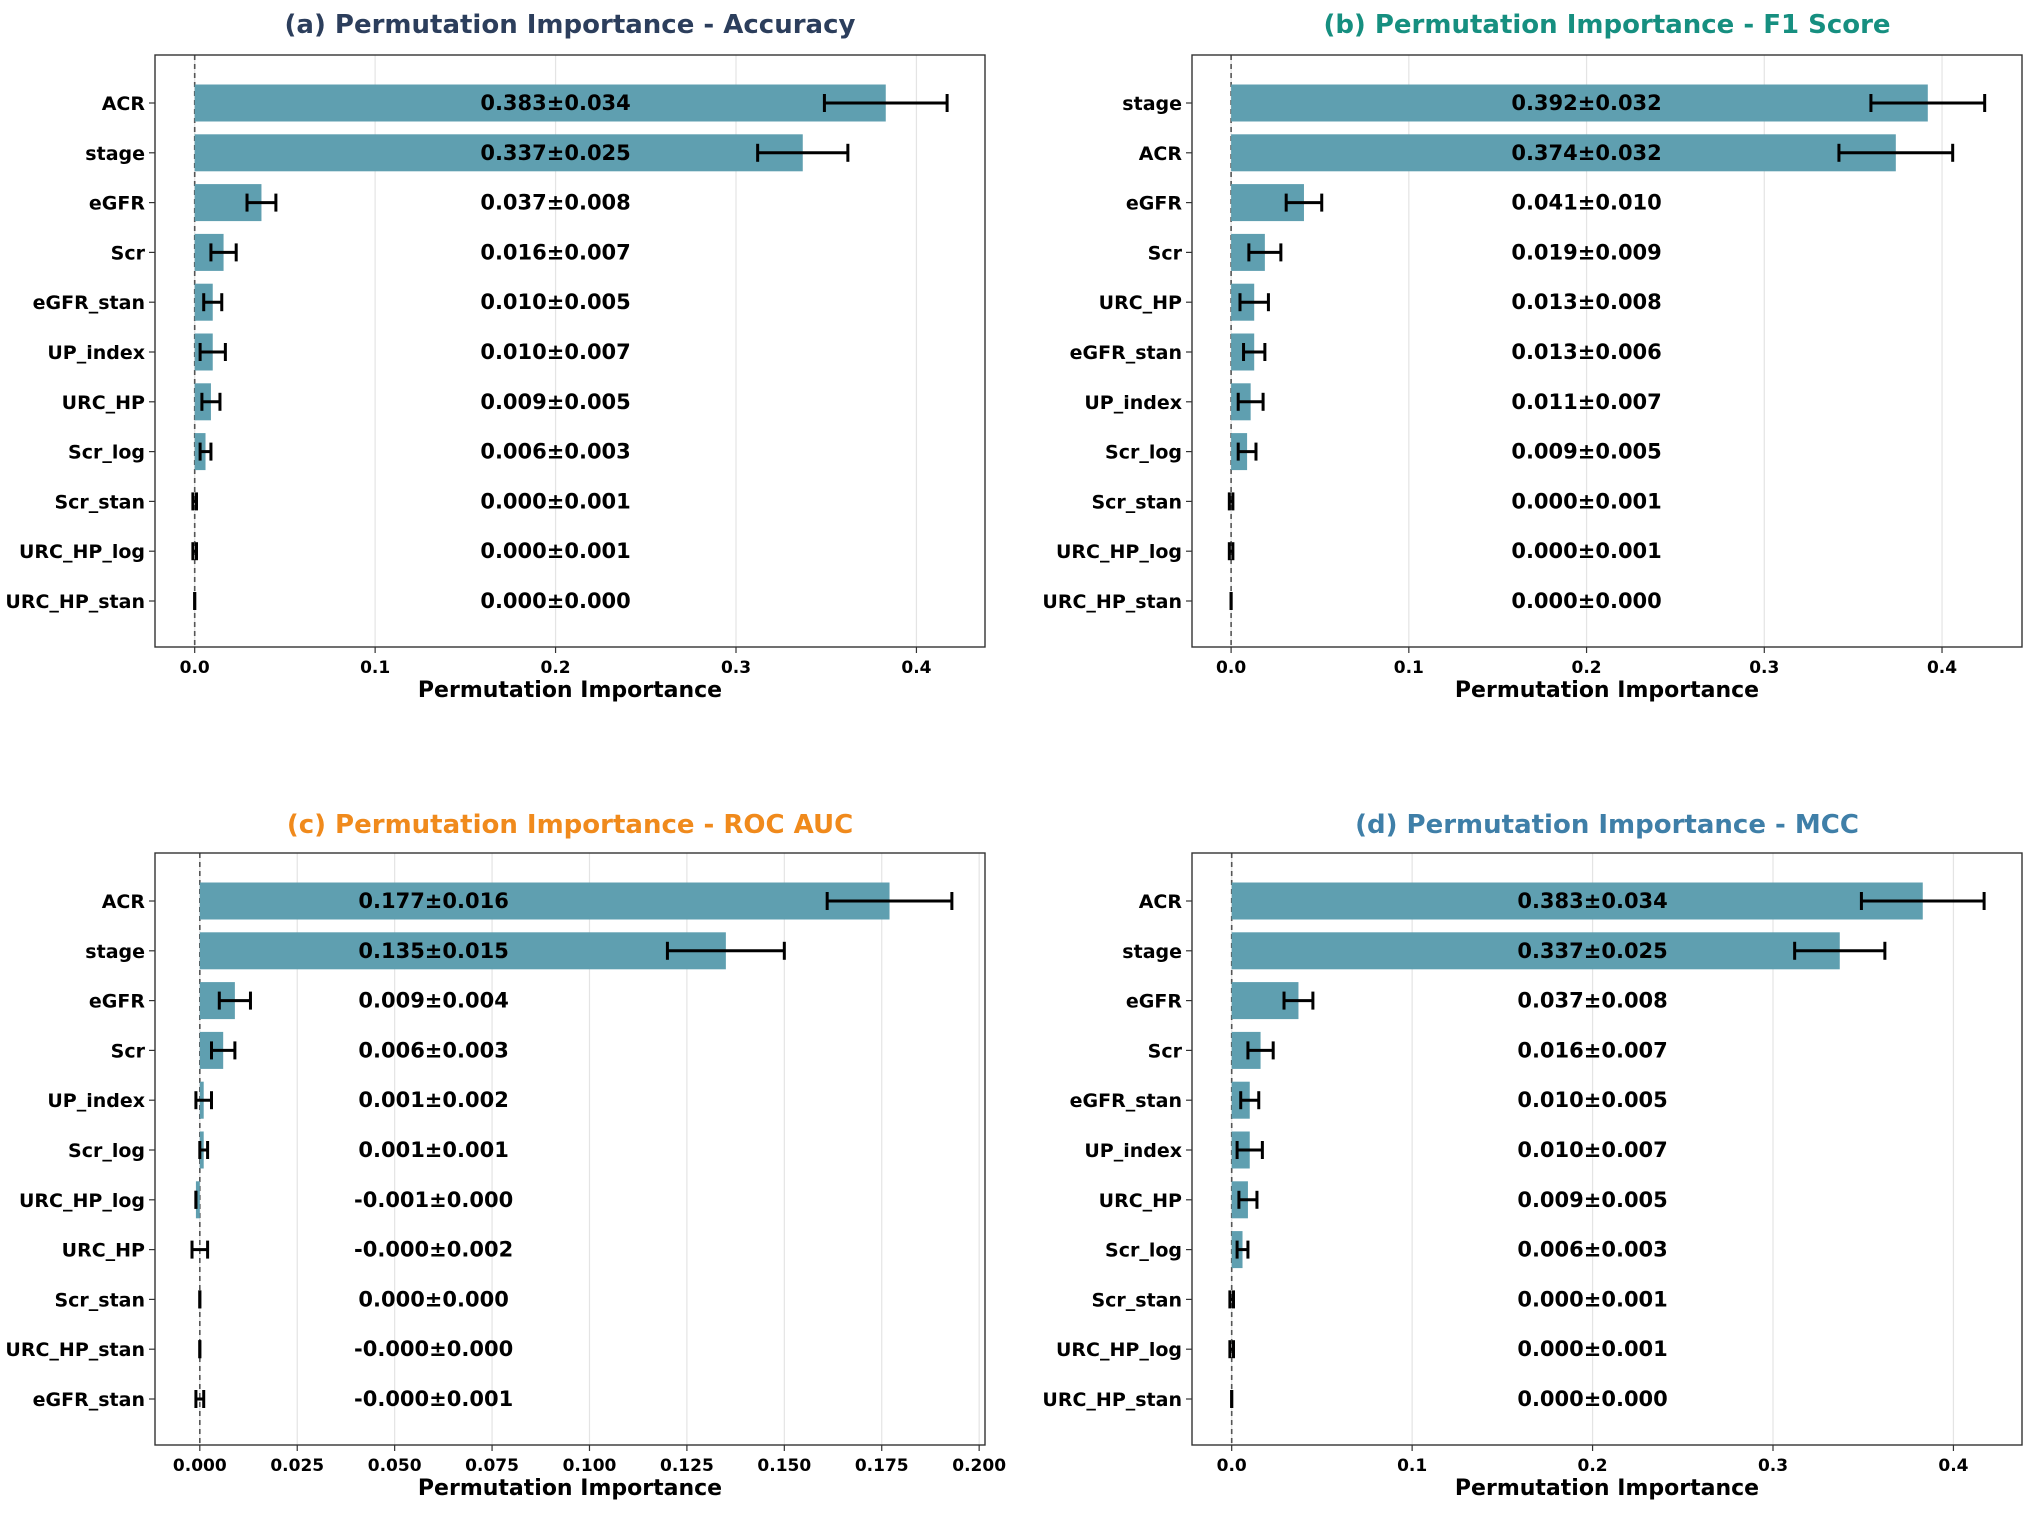 The image size is (2038, 1514). I want to click on data-label: 0.019±0.009, so click(1586, 252).